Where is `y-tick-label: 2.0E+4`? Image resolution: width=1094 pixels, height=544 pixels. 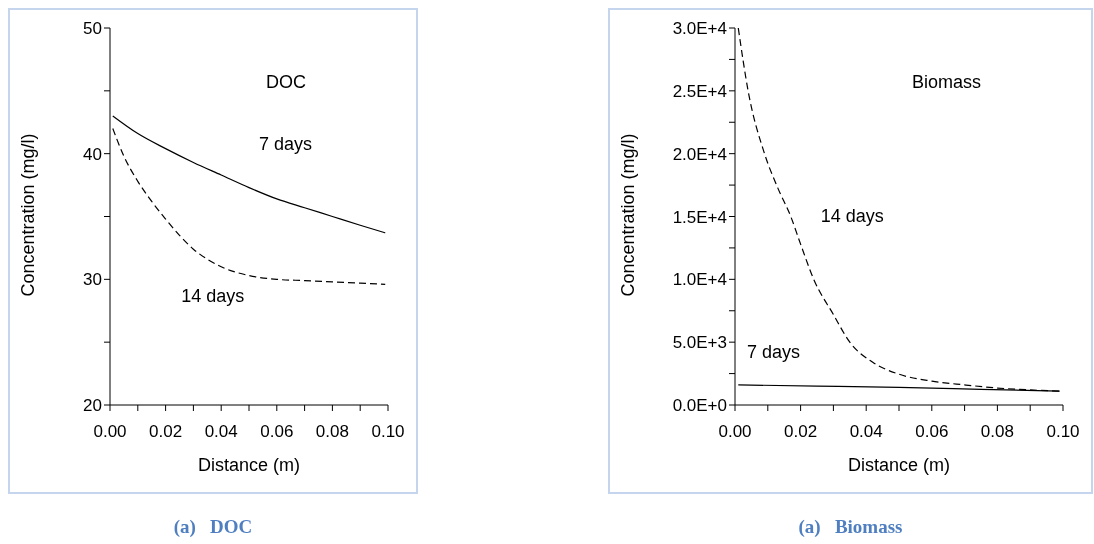 y-tick-label: 2.0E+4 is located at coordinates (699, 154).